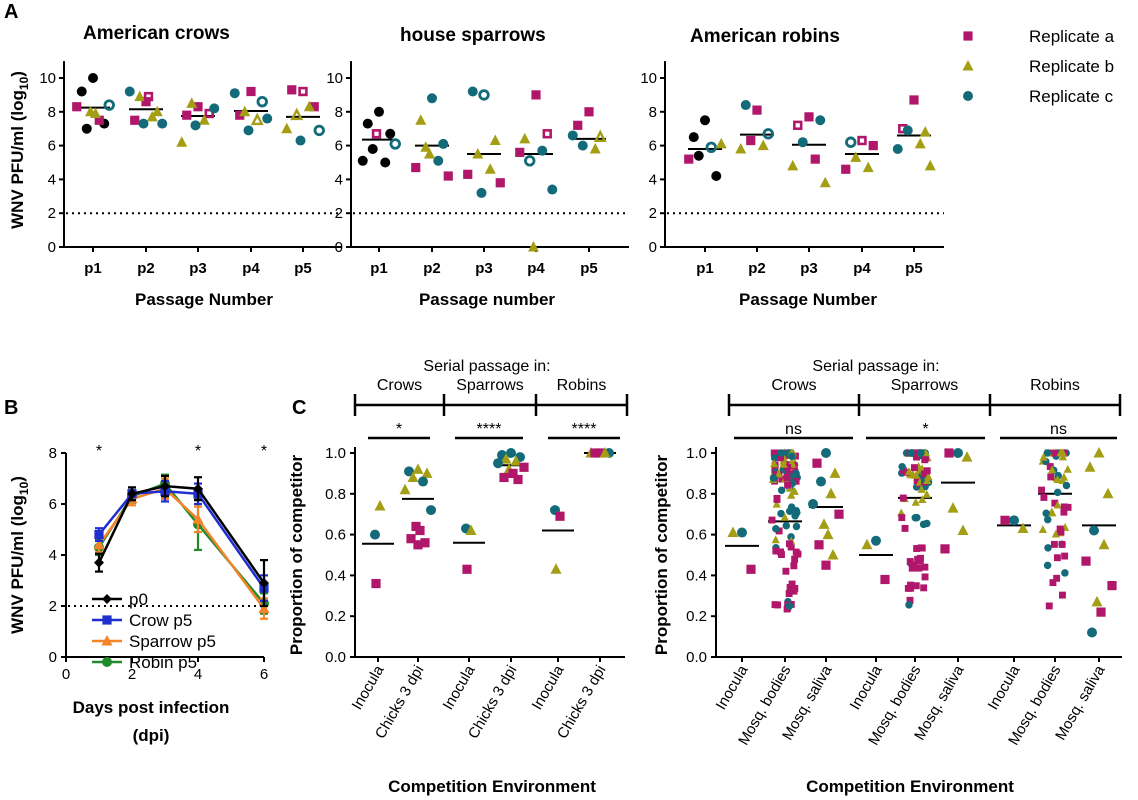 The width and height of the screenshot is (1138, 800). I want to click on x-tick-label: p2, so click(432, 268).